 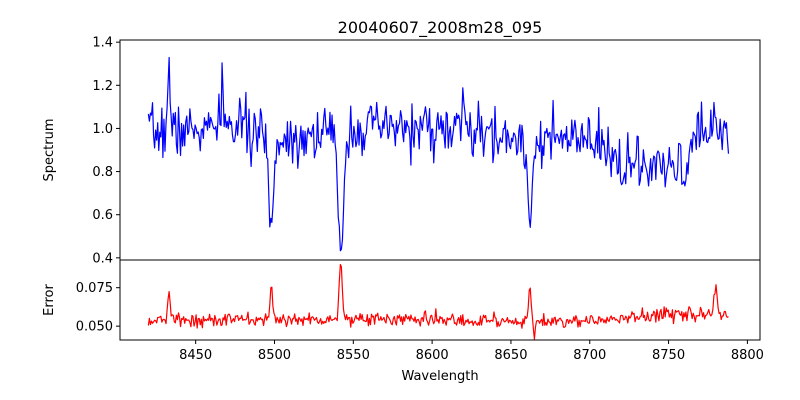 I want to click on x-tick-label: 8600, so click(x=432, y=355).